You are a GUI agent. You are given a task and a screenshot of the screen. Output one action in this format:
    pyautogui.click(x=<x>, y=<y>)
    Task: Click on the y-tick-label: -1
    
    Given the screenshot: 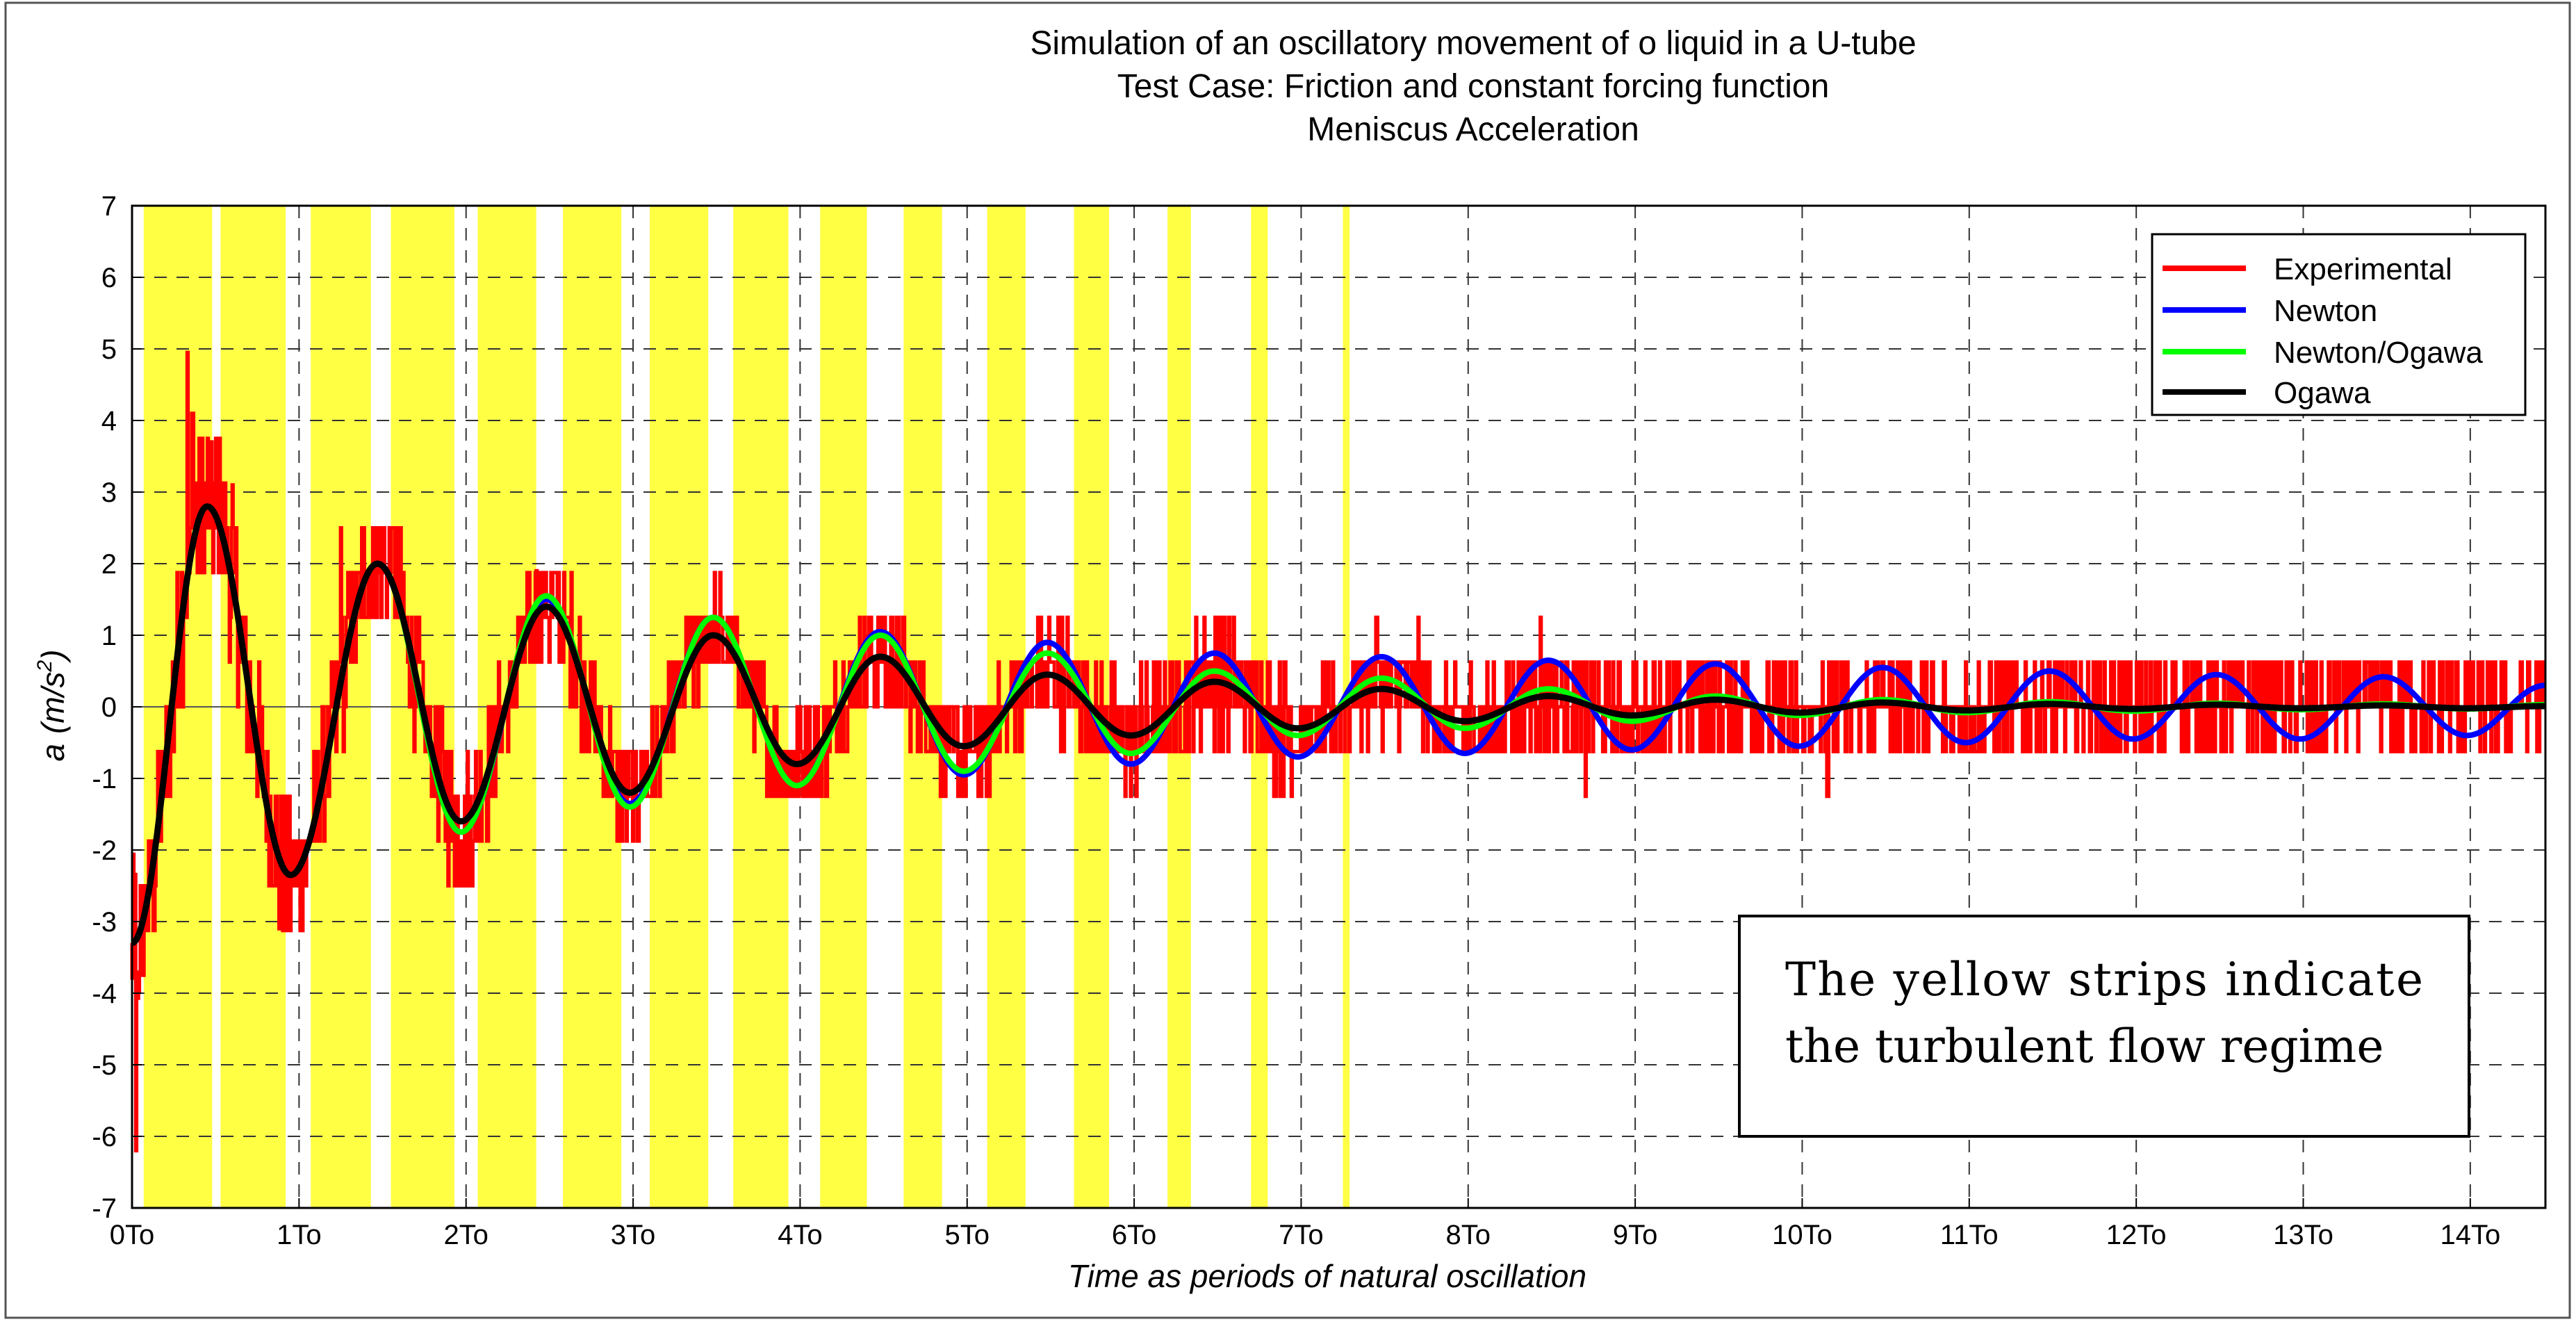 What is the action you would take?
    pyautogui.click(x=105, y=779)
    